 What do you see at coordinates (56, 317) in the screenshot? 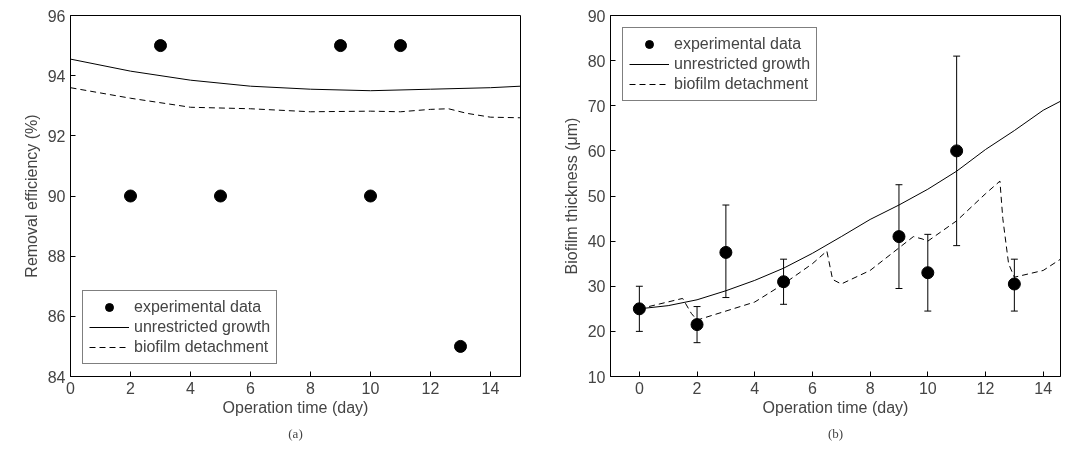
I see `y-tick-label: 86` at bounding box center [56, 317].